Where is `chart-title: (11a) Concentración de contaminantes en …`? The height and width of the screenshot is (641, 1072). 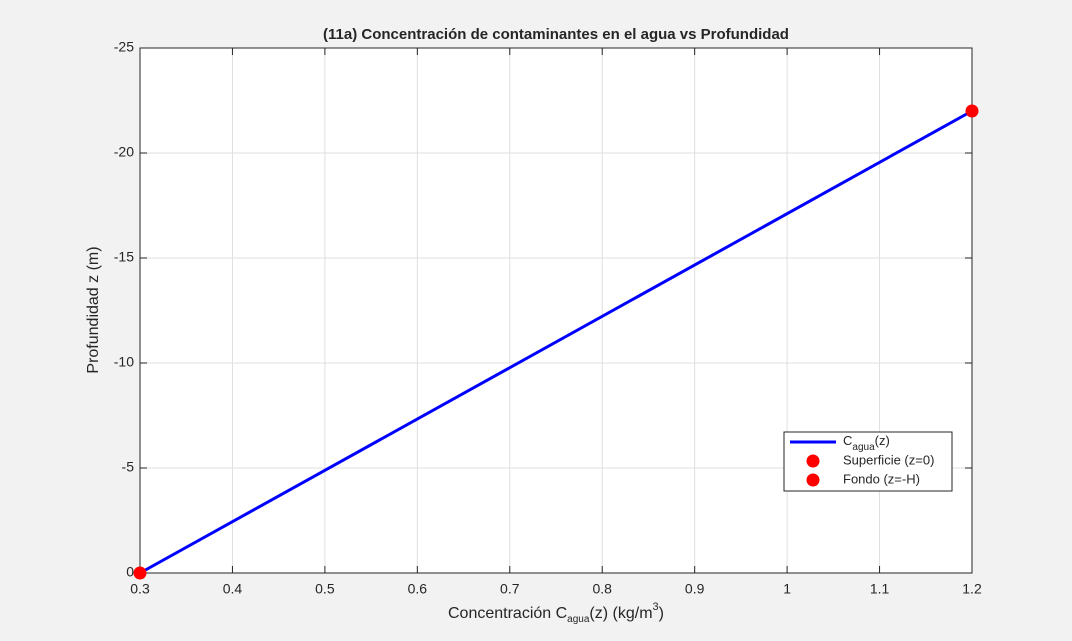 chart-title: (11a) Concentración de contaminantes en … is located at coordinates (556, 34).